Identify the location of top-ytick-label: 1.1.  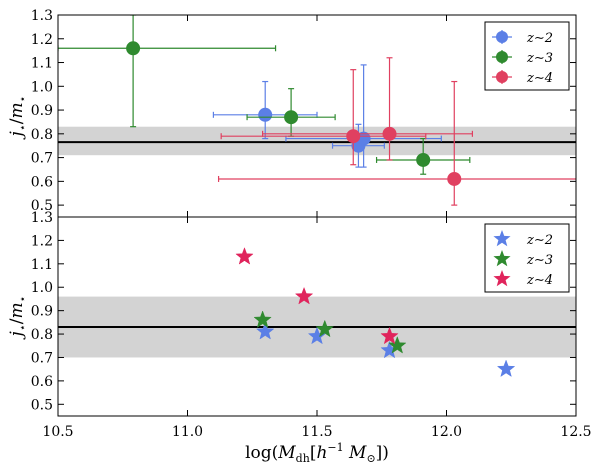
(42, 64).